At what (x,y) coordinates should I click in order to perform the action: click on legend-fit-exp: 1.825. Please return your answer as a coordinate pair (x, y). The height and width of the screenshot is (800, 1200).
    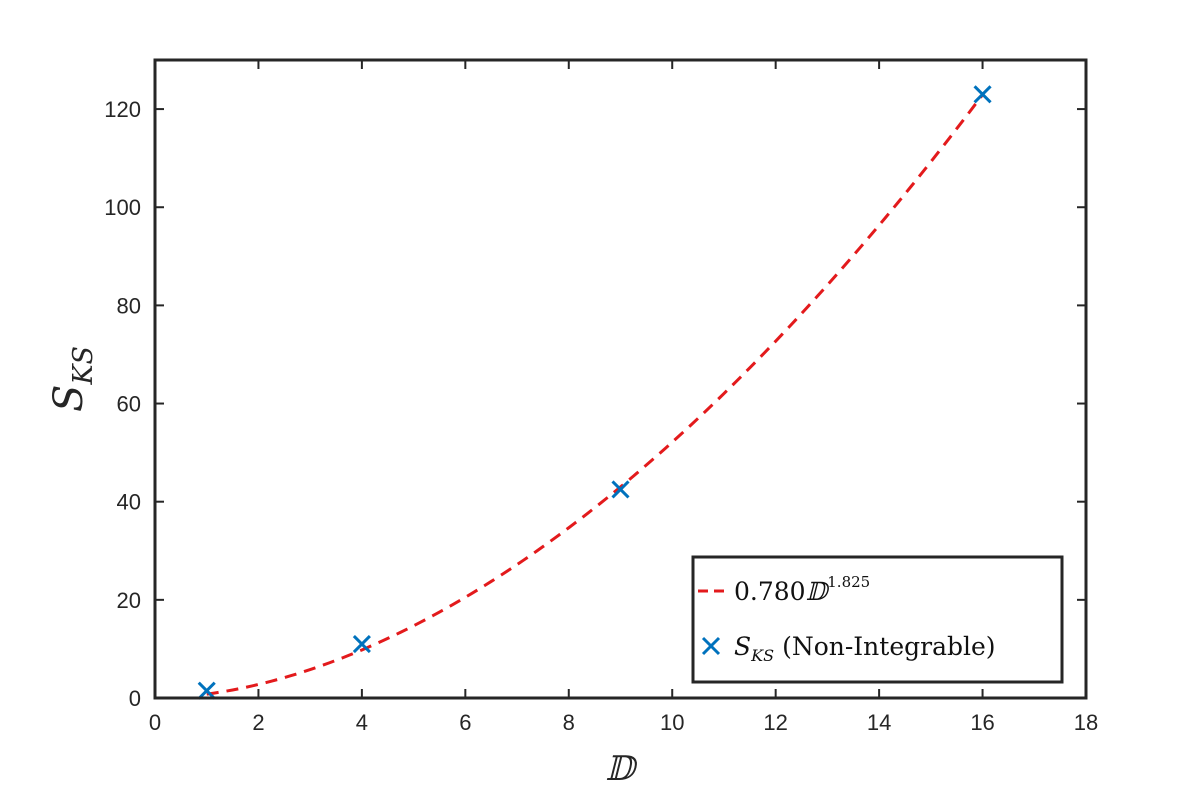
    Looking at the image, I should click on (848, 582).